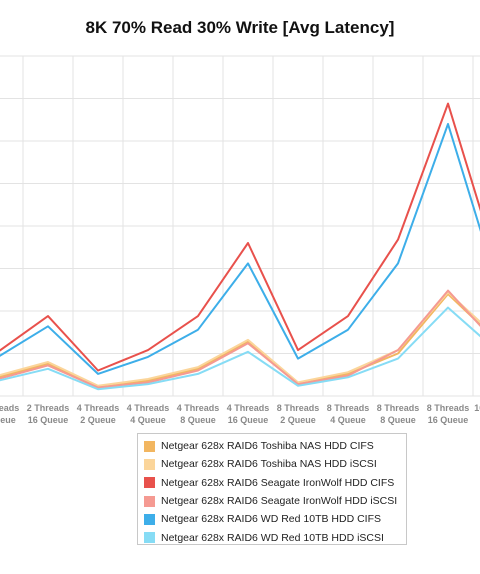  What do you see at coordinates (269, 464) in the screenshot?
I see `legend-label: Netgear 628x RAID6 Toshiba NAS HDD iSCSI` at bounding box center [269, 464].